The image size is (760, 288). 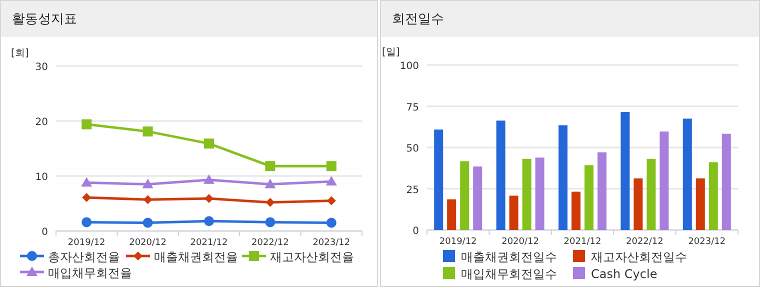 What do you see at coordinates (90, 273) in the screenshot?
I see `legend-label: 매입채무회전율` at bounding box center [90, 273].